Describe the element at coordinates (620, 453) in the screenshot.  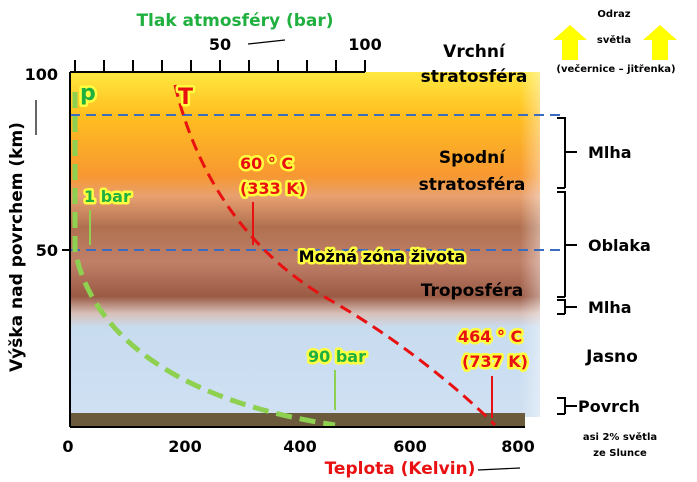
I see `sunlight-text: ze Slunce` at that location.